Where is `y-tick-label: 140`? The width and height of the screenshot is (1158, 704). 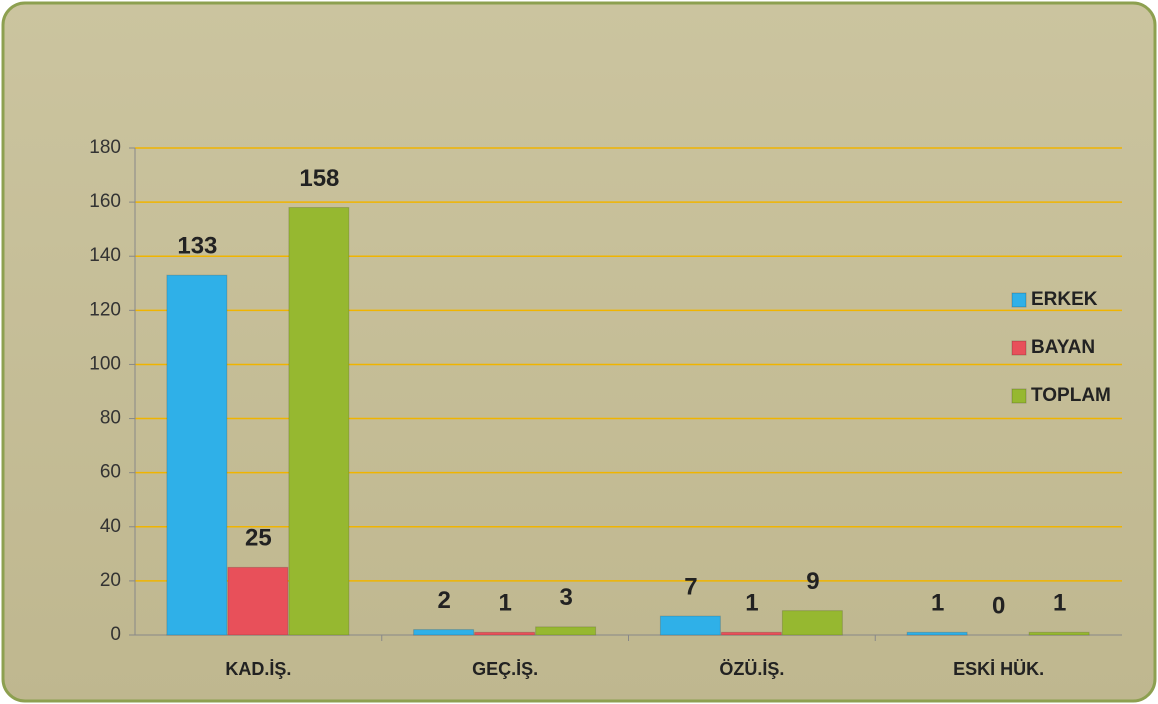
y-tick-label: 140 is located at coordinates (105, 255).